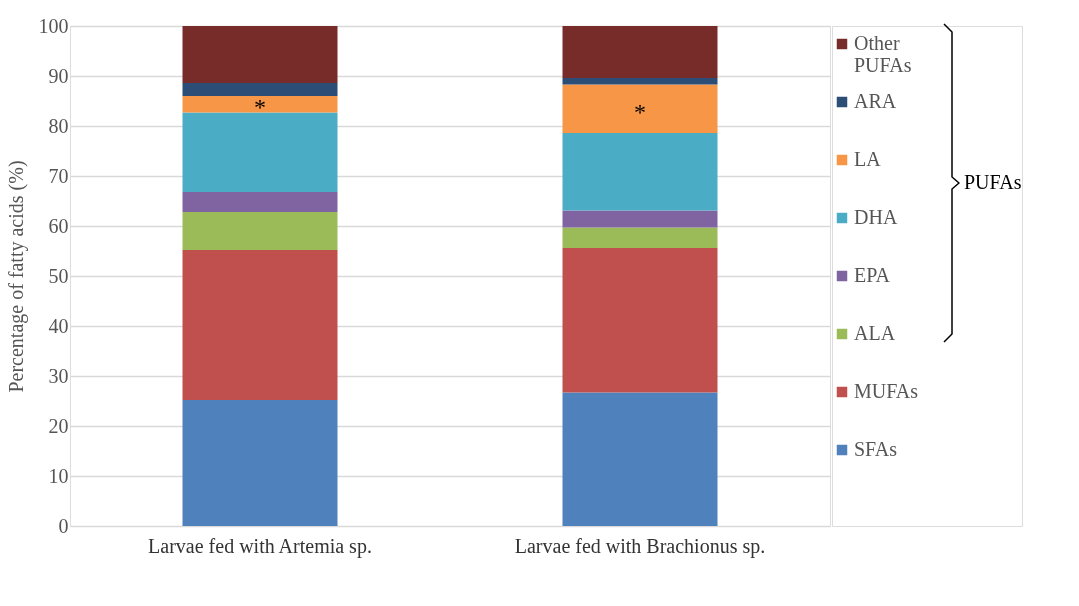 The width and height of the screenshot is (1079, 606). What do you see at coordinates (640, 546) in the screenshot?
I see `x-tick-label: Larvae fed with Brachionus sp.` at bounding box center [640, 546].